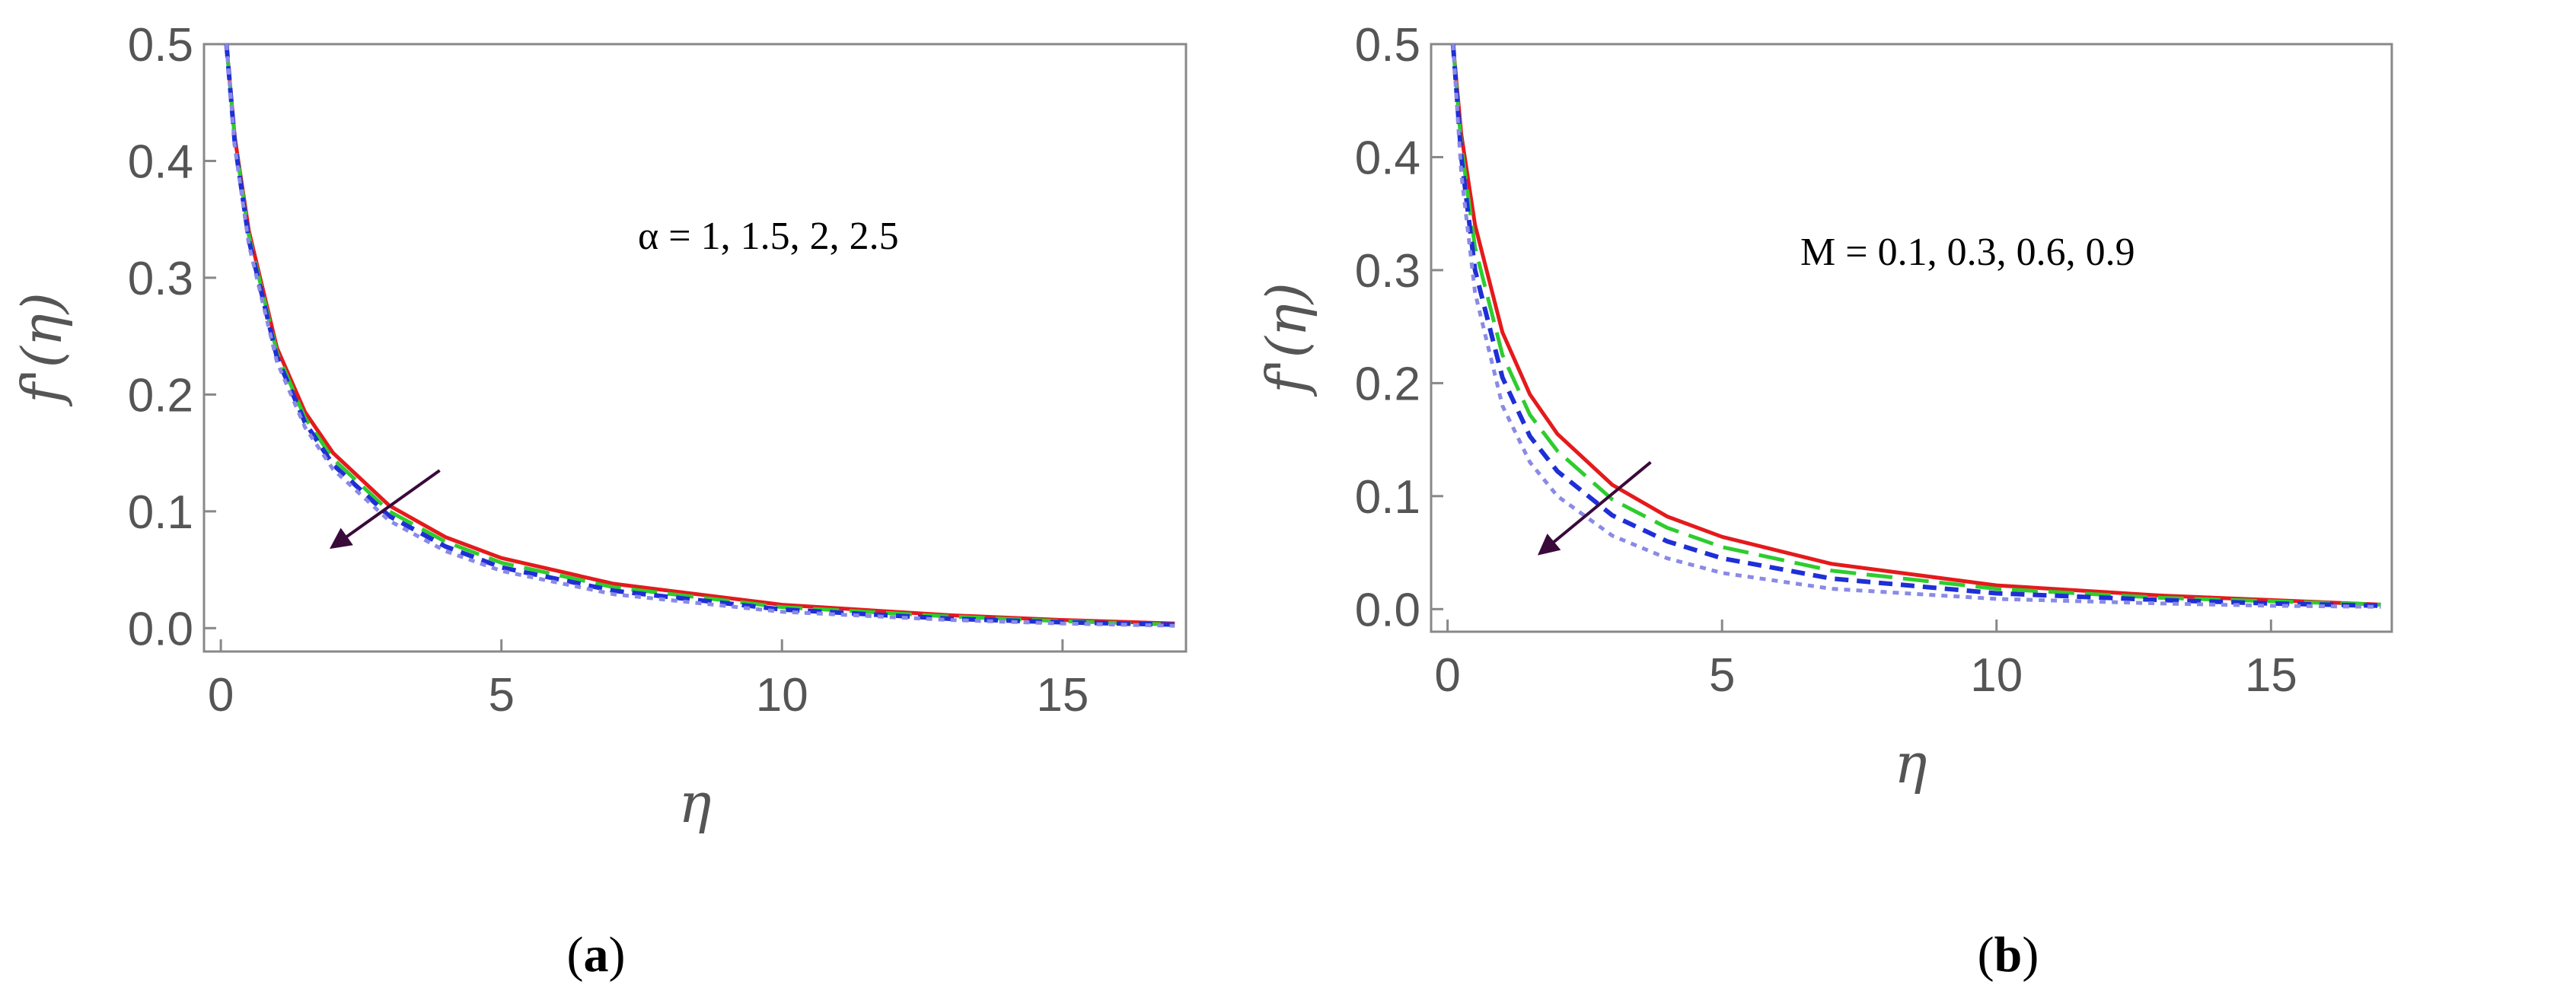  I want to click on parameter-annotation: M = 0.1, 0.3, 0.6, 0.9, so click(1968, 253).